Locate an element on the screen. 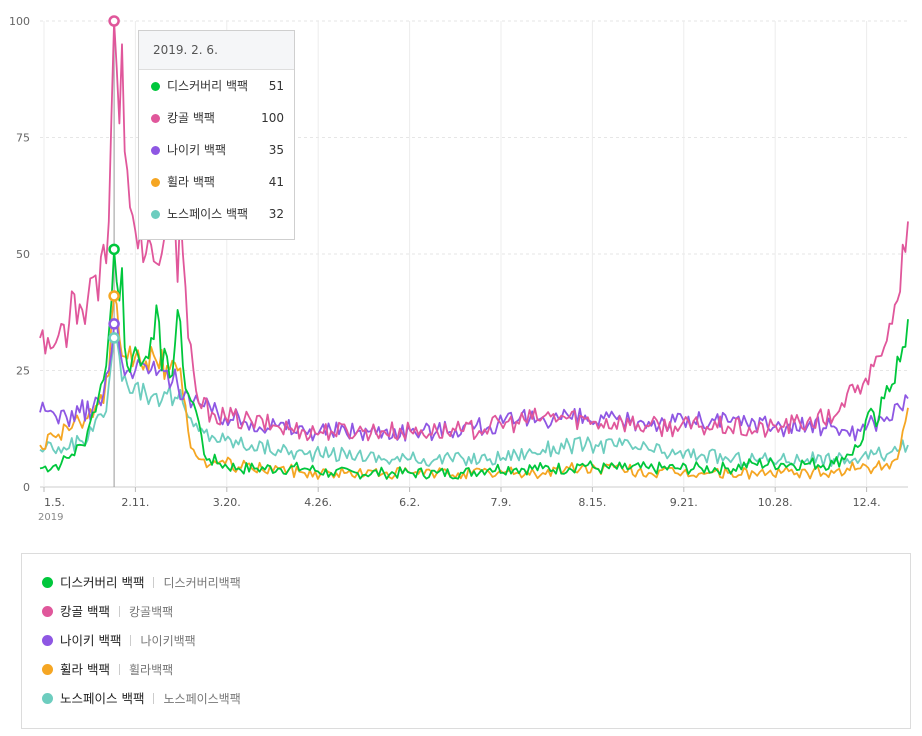 The width and height of the screenshot is (922, 736). tooltip-series-name: 노스페이스 백팩 is located at coordinates (208, 214).